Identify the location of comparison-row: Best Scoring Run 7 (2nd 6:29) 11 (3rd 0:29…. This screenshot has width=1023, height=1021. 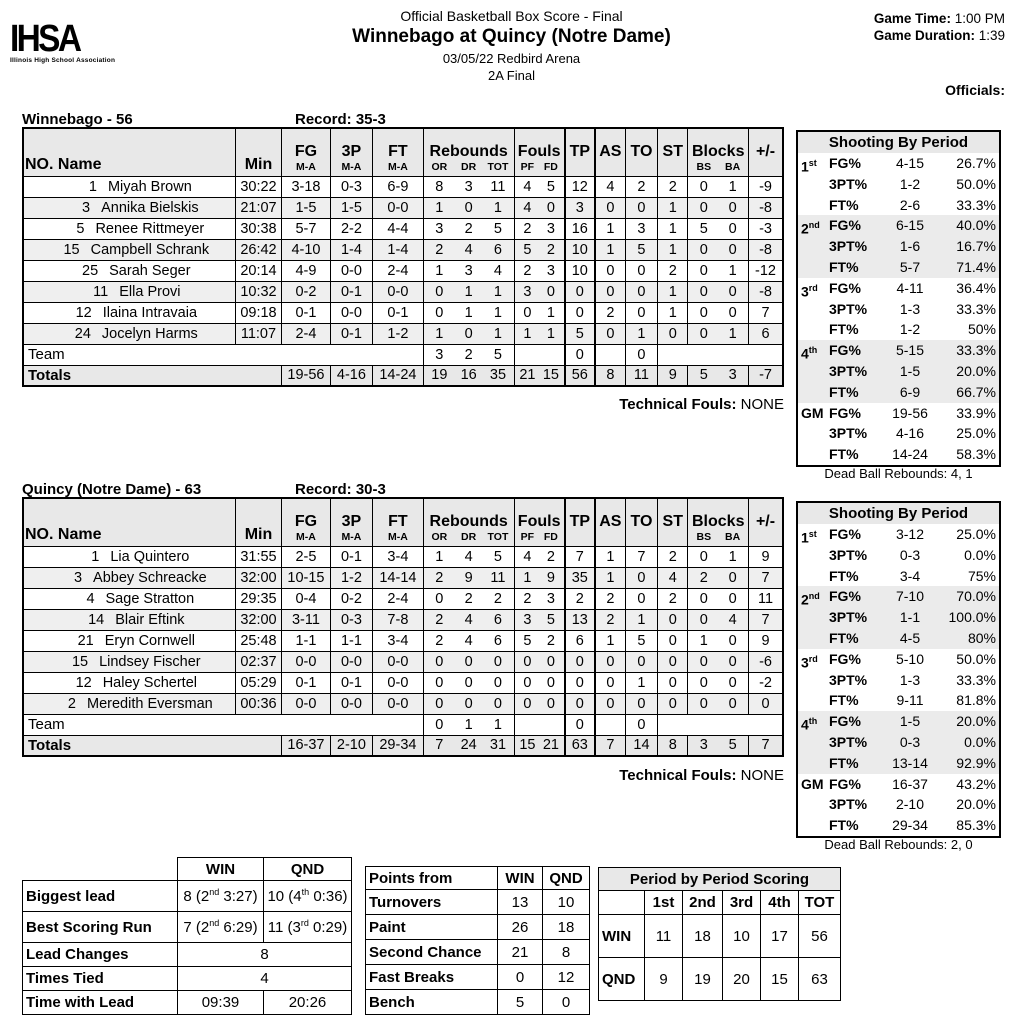
(187, 927).